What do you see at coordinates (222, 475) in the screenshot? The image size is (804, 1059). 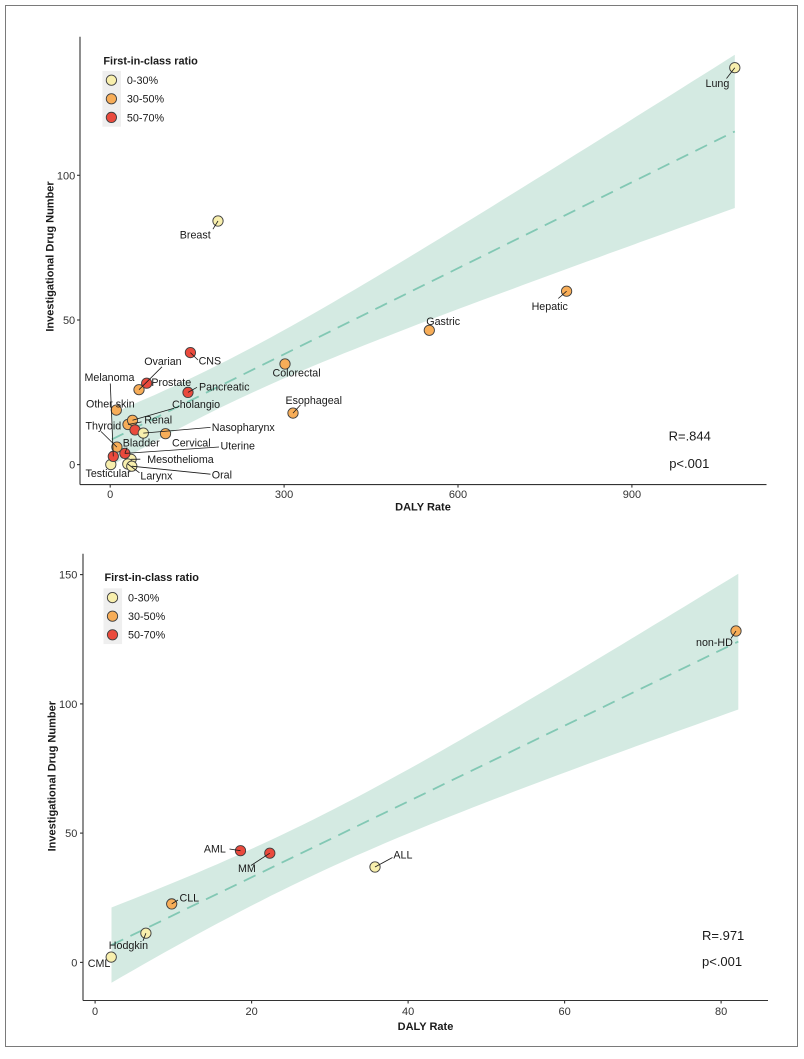 I see `svg-text: Oral` at bounding box center [222, 475].